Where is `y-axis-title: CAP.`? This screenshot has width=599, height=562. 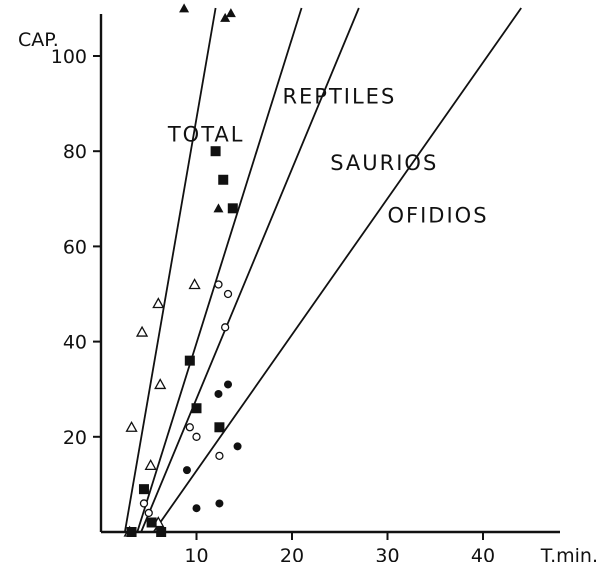
y-axis-title: CAP. is located at coordinates (38, 40).